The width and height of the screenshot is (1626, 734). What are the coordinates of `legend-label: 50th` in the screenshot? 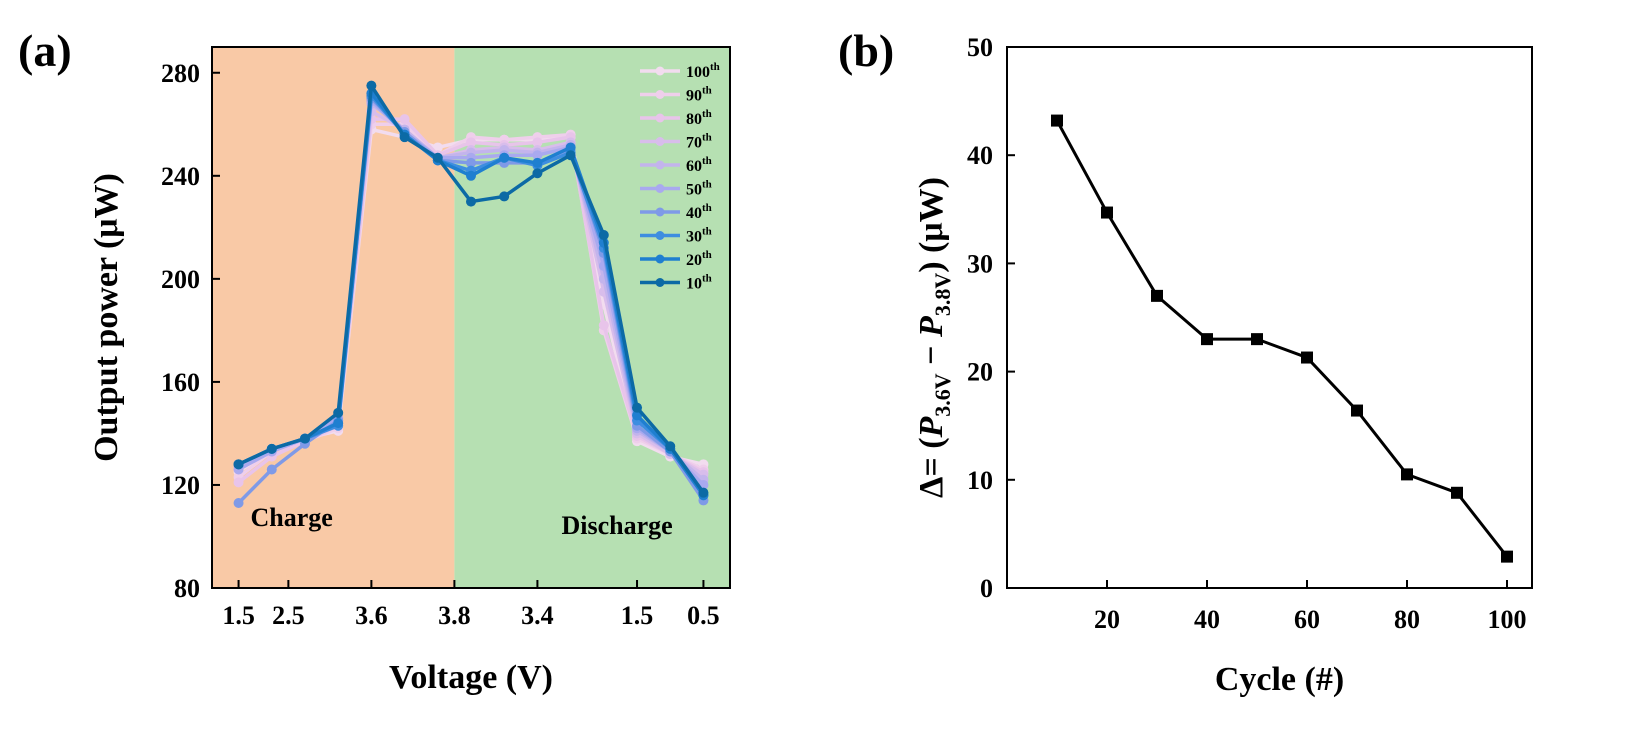 It's located at (699, 189).